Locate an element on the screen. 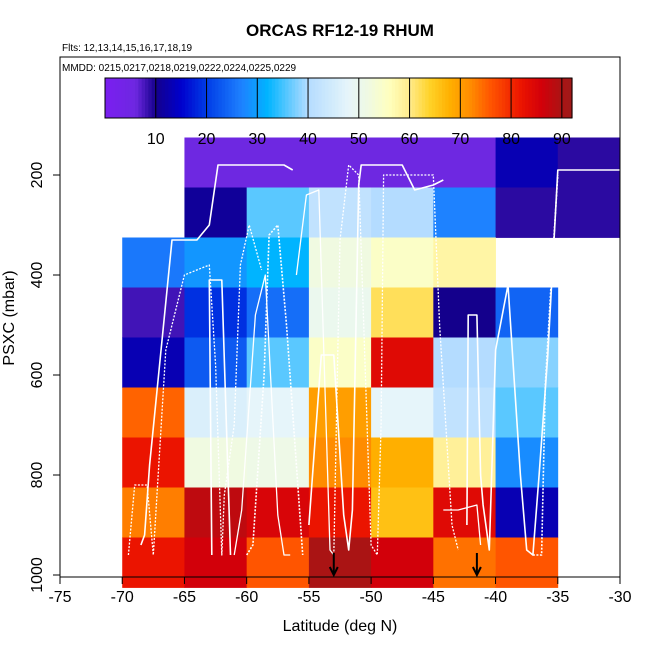  arrow-marker is located at coordinates (333, 565).